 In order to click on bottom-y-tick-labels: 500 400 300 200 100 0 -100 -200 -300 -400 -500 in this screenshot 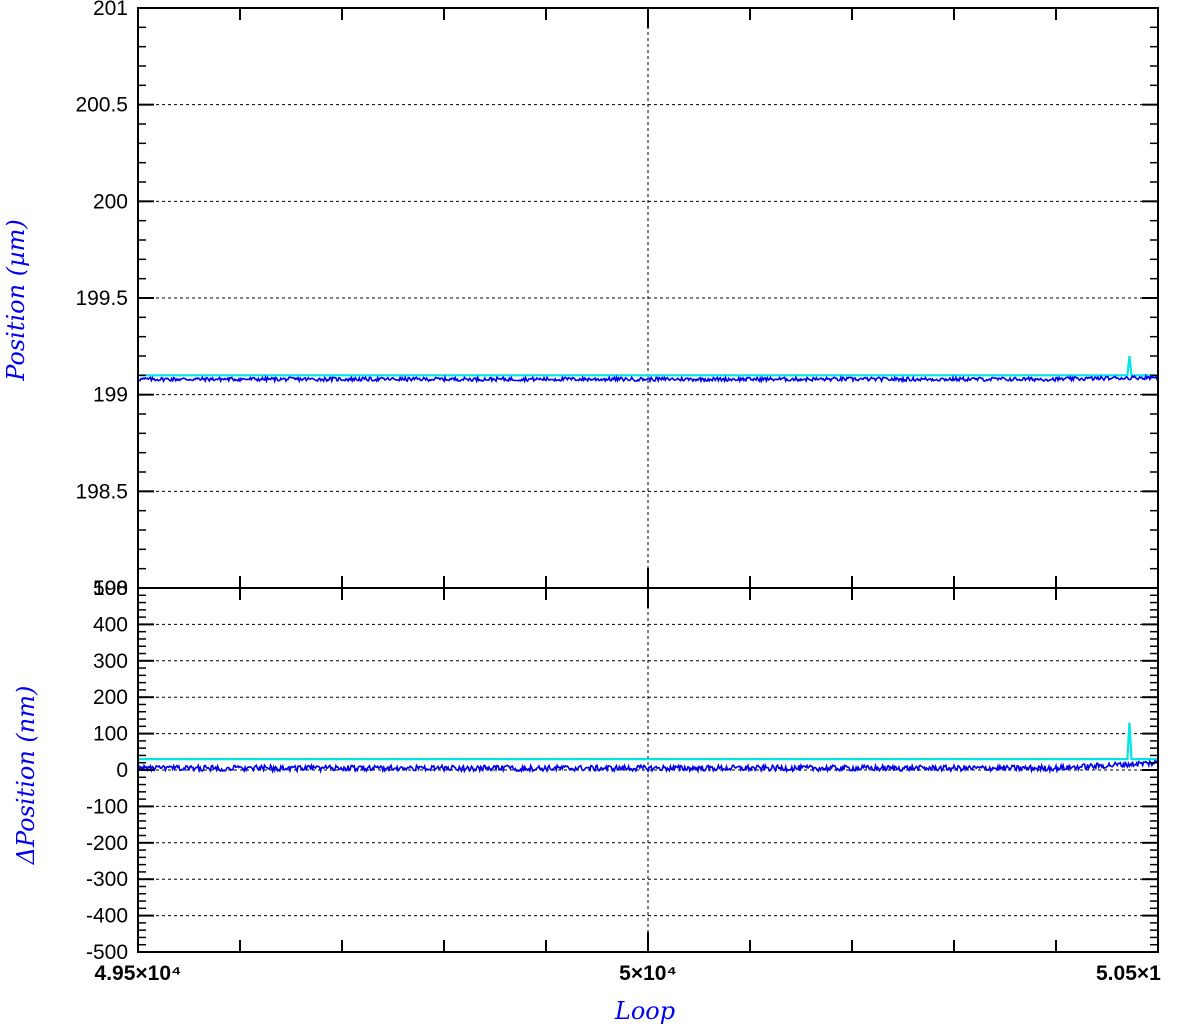, I will do `click(107, 770)`.